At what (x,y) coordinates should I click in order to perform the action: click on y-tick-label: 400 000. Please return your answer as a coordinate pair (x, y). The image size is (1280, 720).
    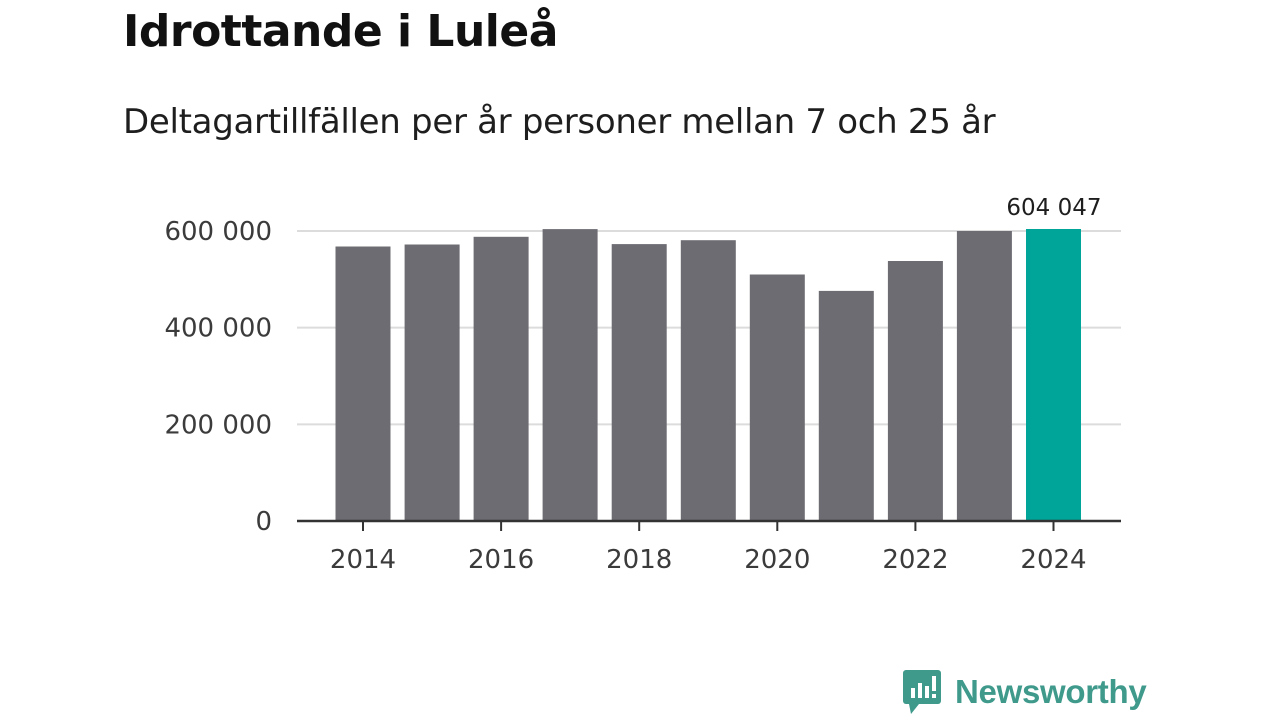
    Looking at the image, I should click on (218, 329).